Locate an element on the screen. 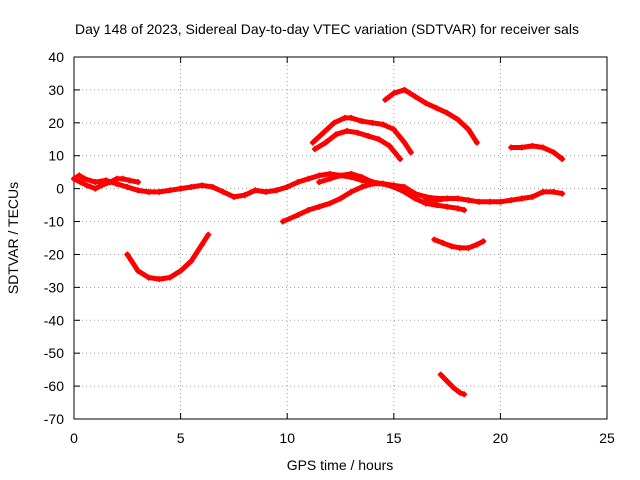 This screenshot has height=480, width=640. y-tick-label: 0 is located at coordinates (60, 189).